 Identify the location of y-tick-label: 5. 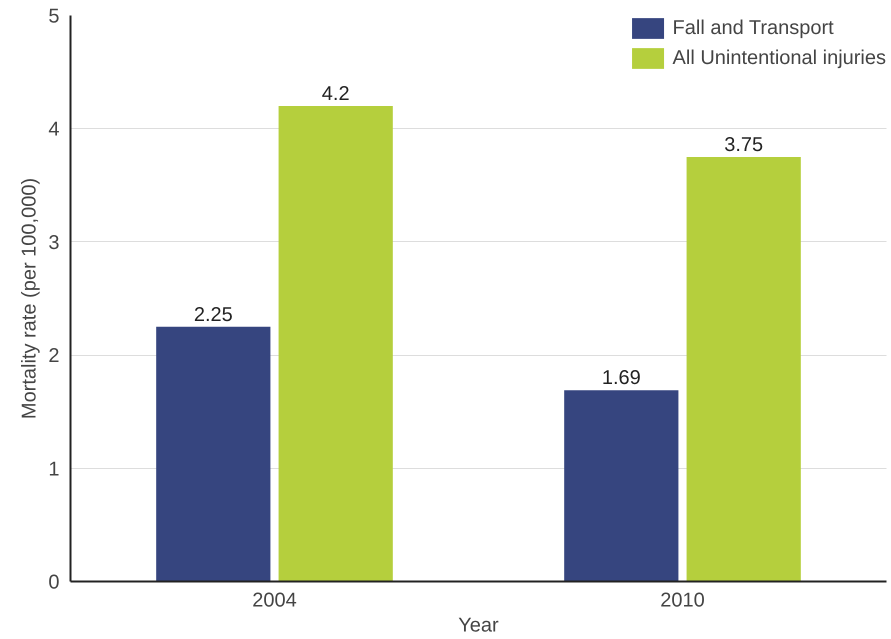
(54, 17).